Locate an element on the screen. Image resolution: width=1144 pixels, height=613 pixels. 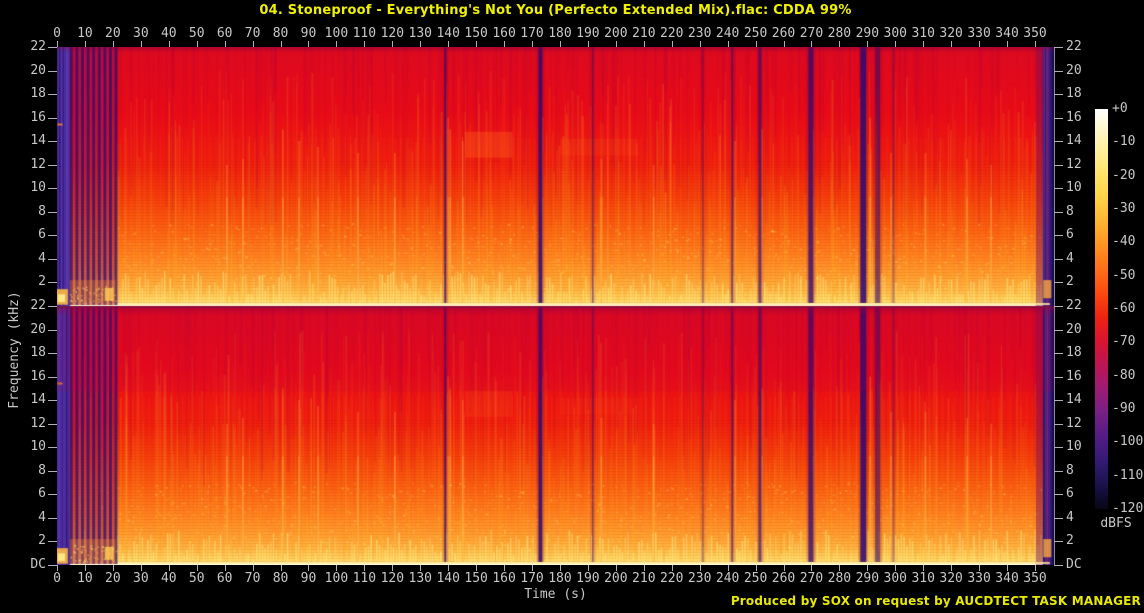
y-tick-label-left: 8 is located at coordinates (42, 211).